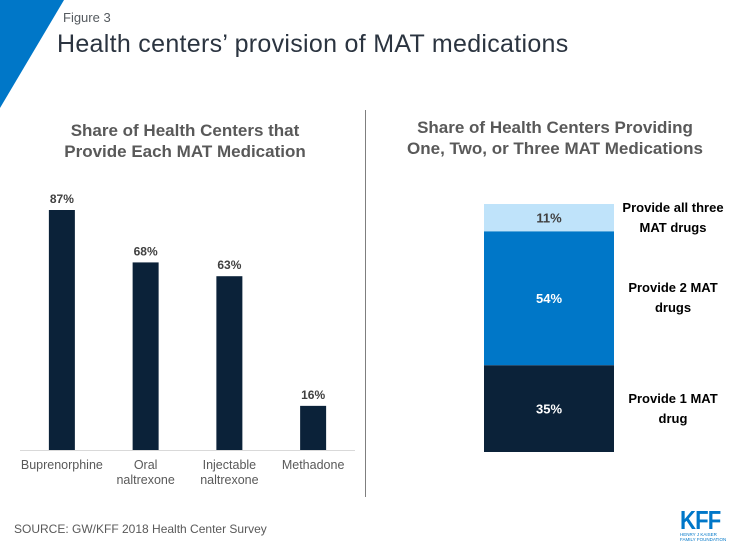 The image size is (735, 551). I want to click on segment-value-label: 35%, so click(549, 409).